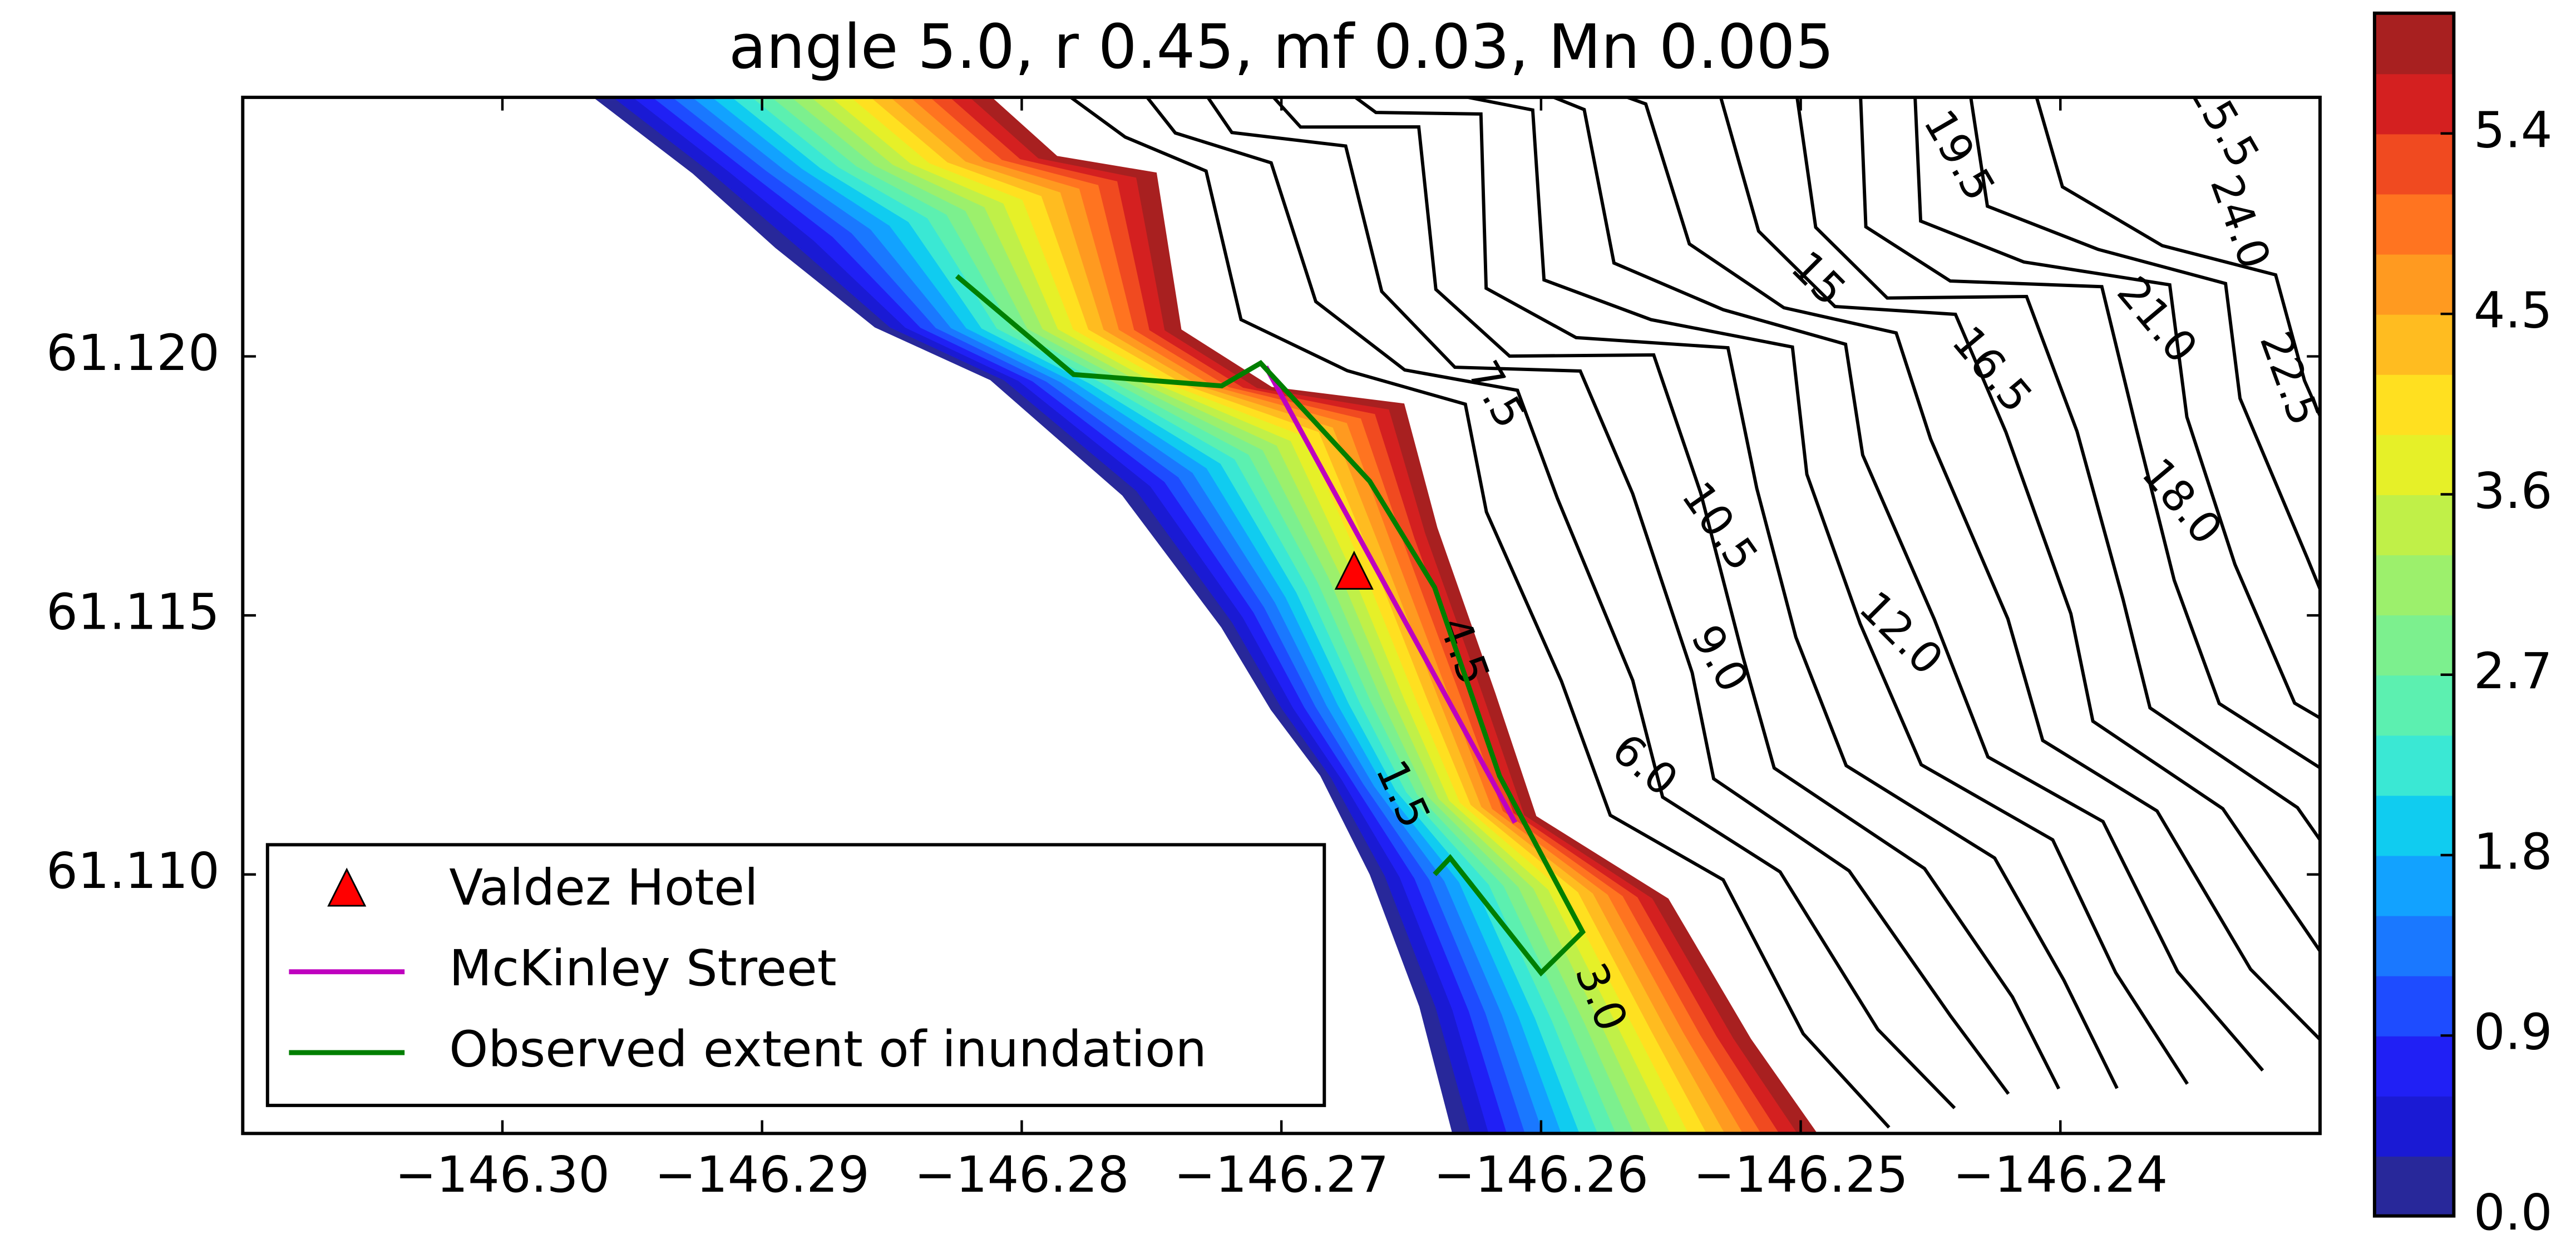  I want to click on y-tick-label: 61.120, so click(133, 353).